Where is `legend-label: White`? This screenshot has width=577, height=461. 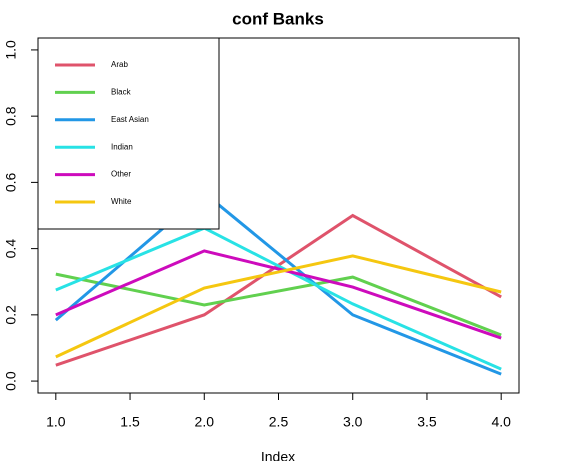 legend-label: White is located at coordinates (121, 201).